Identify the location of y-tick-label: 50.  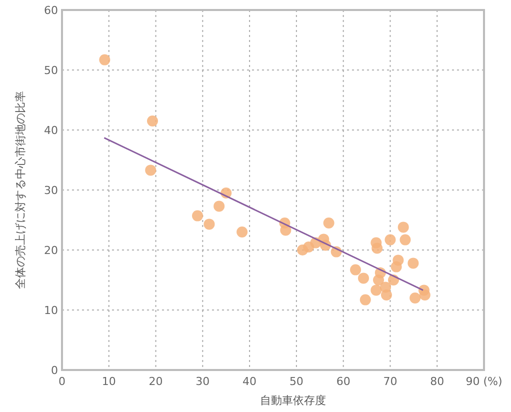
(51, 70).